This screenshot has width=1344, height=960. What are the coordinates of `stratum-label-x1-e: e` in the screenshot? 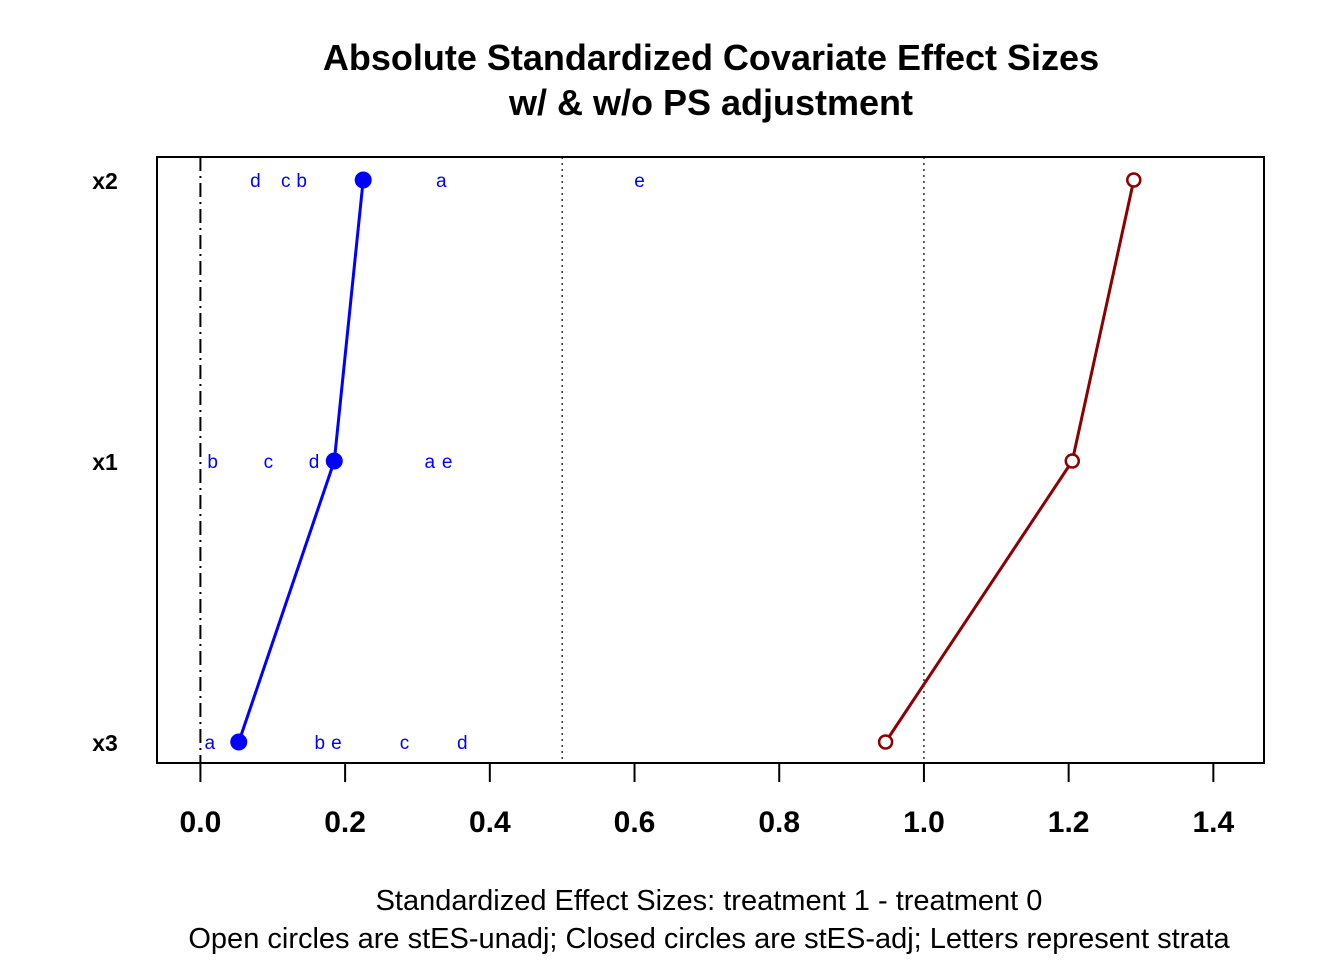 It's located at (447, 462).